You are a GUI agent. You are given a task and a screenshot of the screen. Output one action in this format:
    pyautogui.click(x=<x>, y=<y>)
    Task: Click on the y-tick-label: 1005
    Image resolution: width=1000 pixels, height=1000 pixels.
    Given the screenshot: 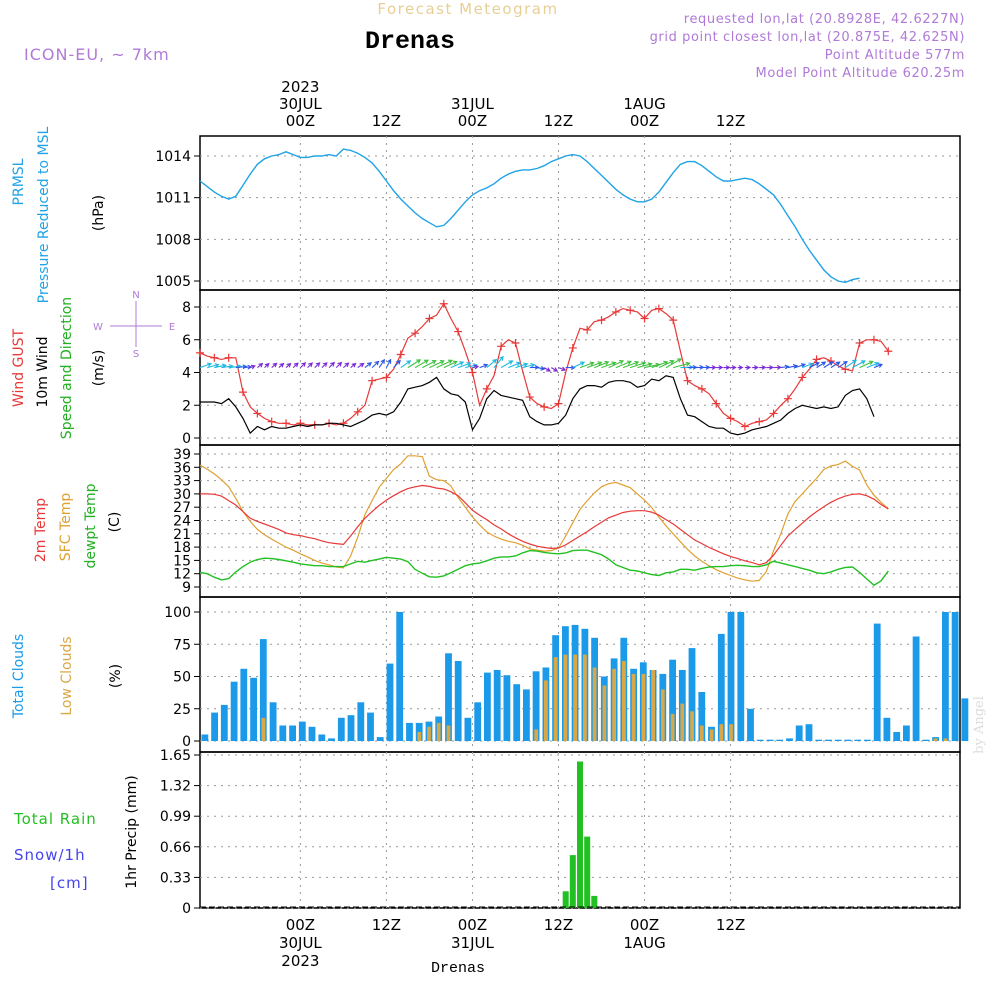 What is the action you would take?
    pyautogui.click(x=173, y=282)
    